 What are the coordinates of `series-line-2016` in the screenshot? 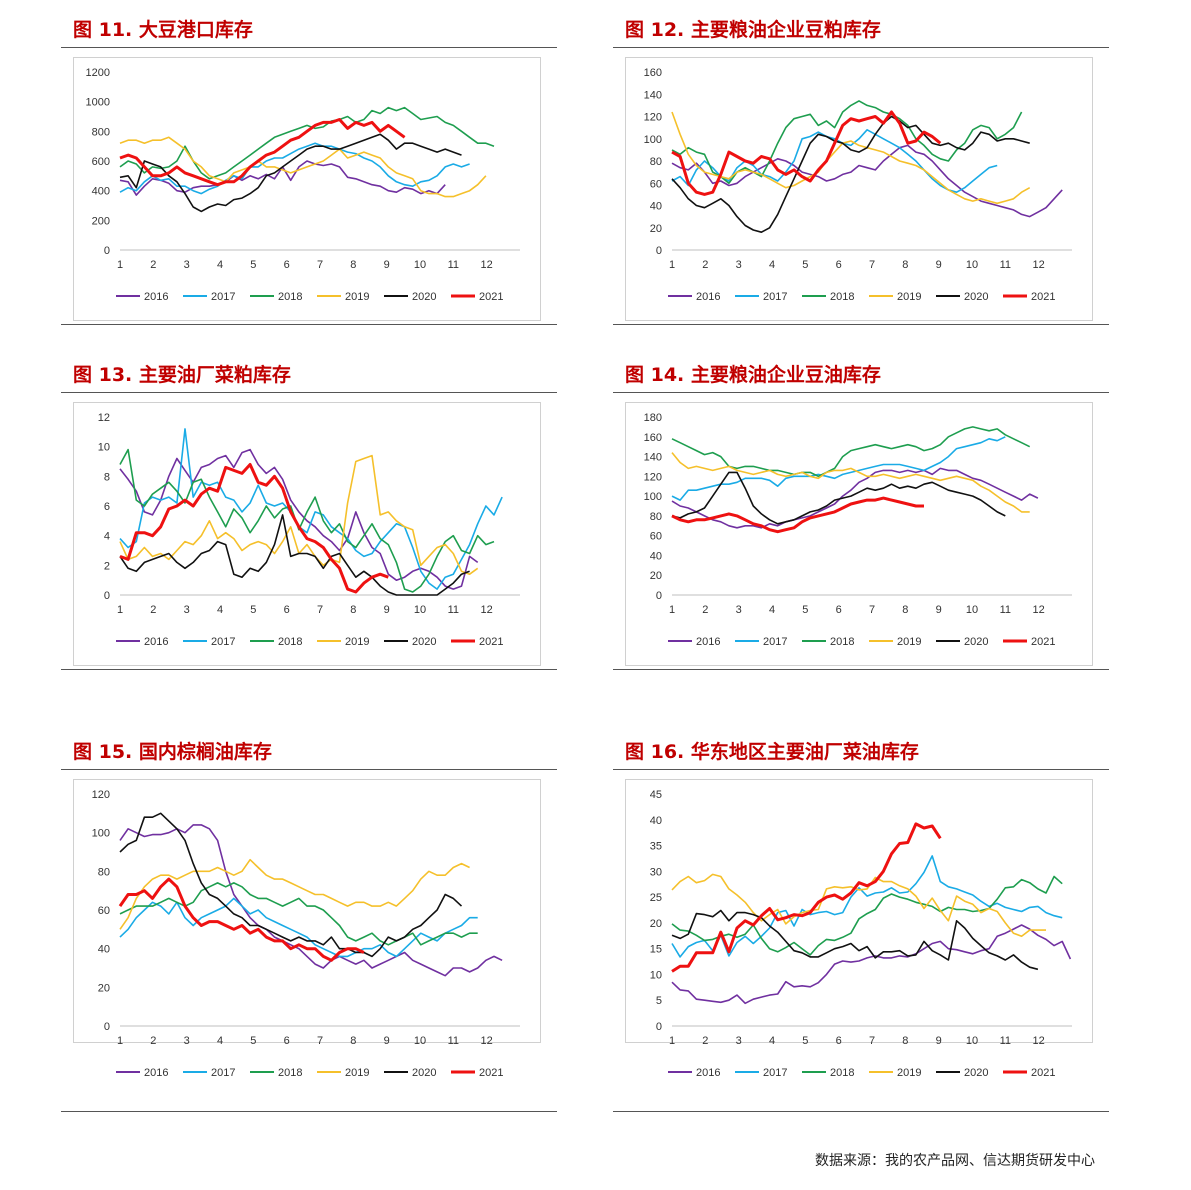 It's located at (867, 181).